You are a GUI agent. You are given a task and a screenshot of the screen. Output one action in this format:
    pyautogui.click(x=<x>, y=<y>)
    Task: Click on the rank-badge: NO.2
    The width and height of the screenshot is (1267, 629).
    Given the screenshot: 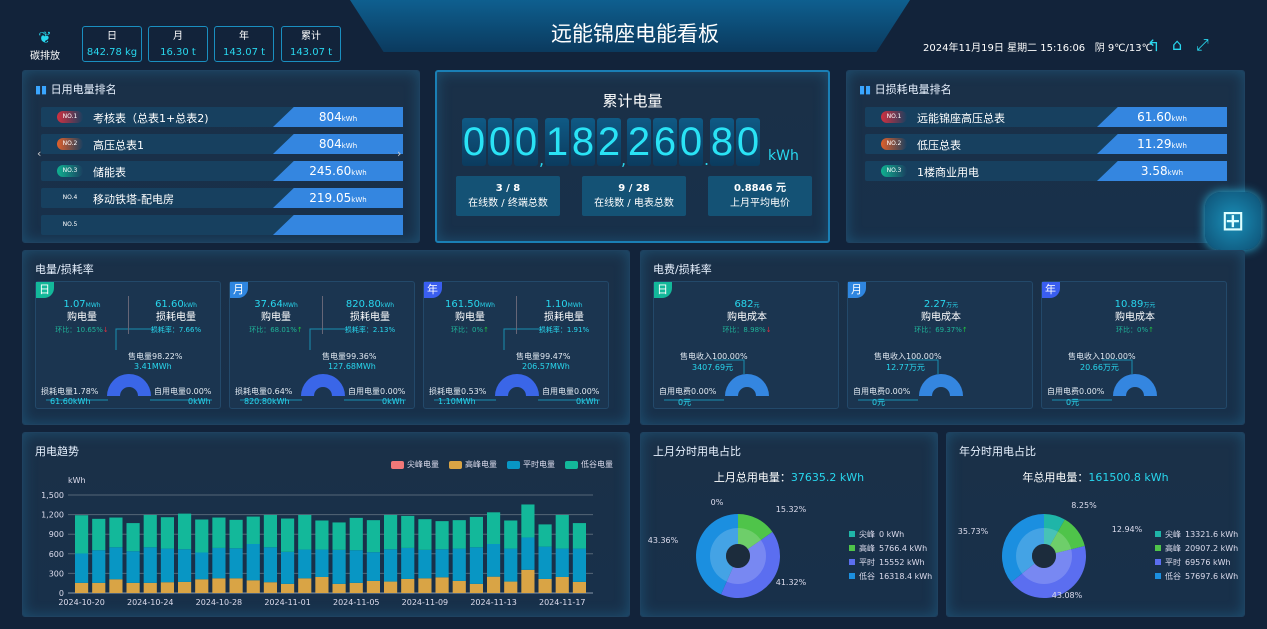 What is the action you would take?
    pyautogui.click(x=70, y=144)
    